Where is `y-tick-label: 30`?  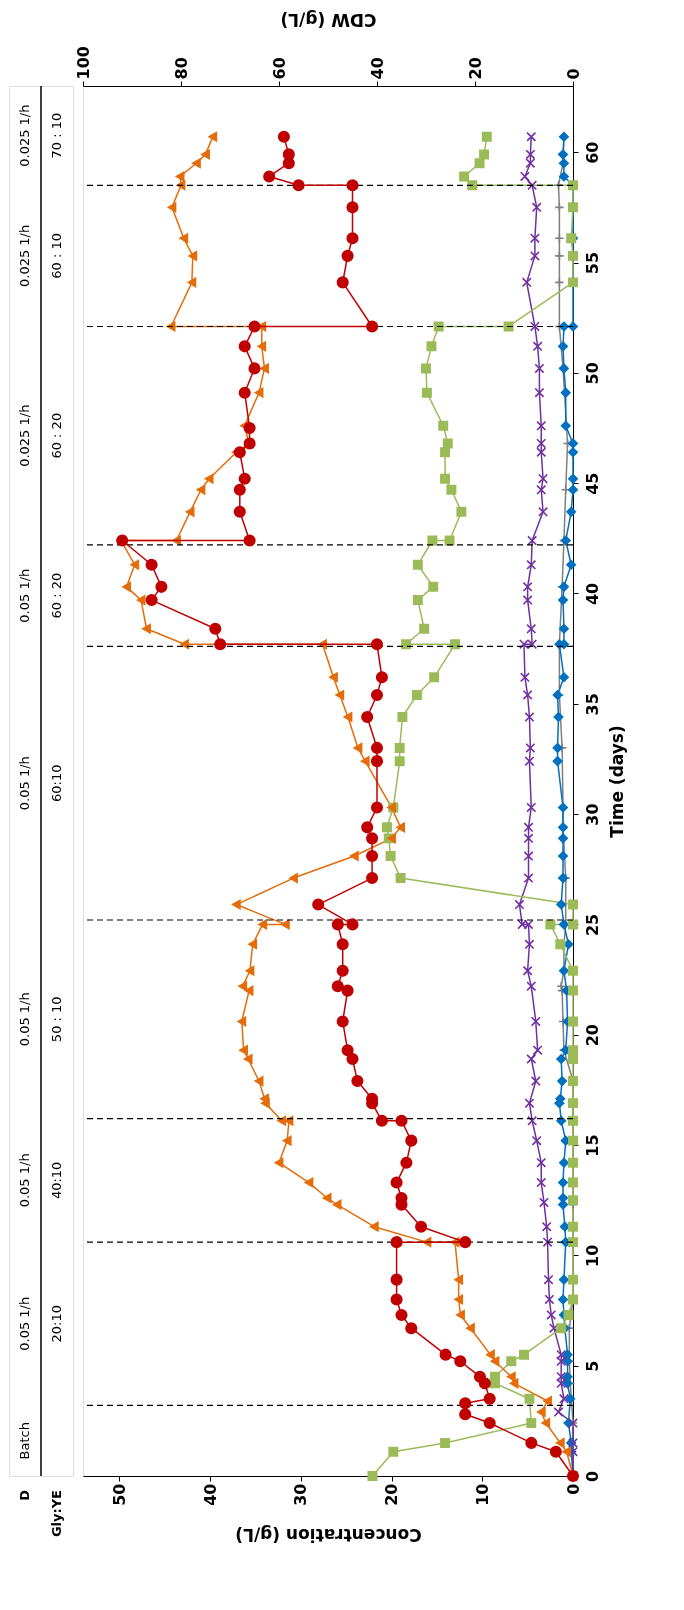
y-tick-label: 30 is located at coordinates (592, 814).